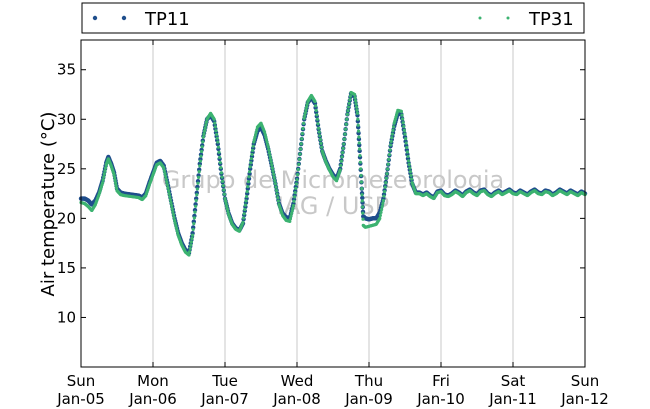  I want to click on y-tick-label: 10, so click(66, 317).